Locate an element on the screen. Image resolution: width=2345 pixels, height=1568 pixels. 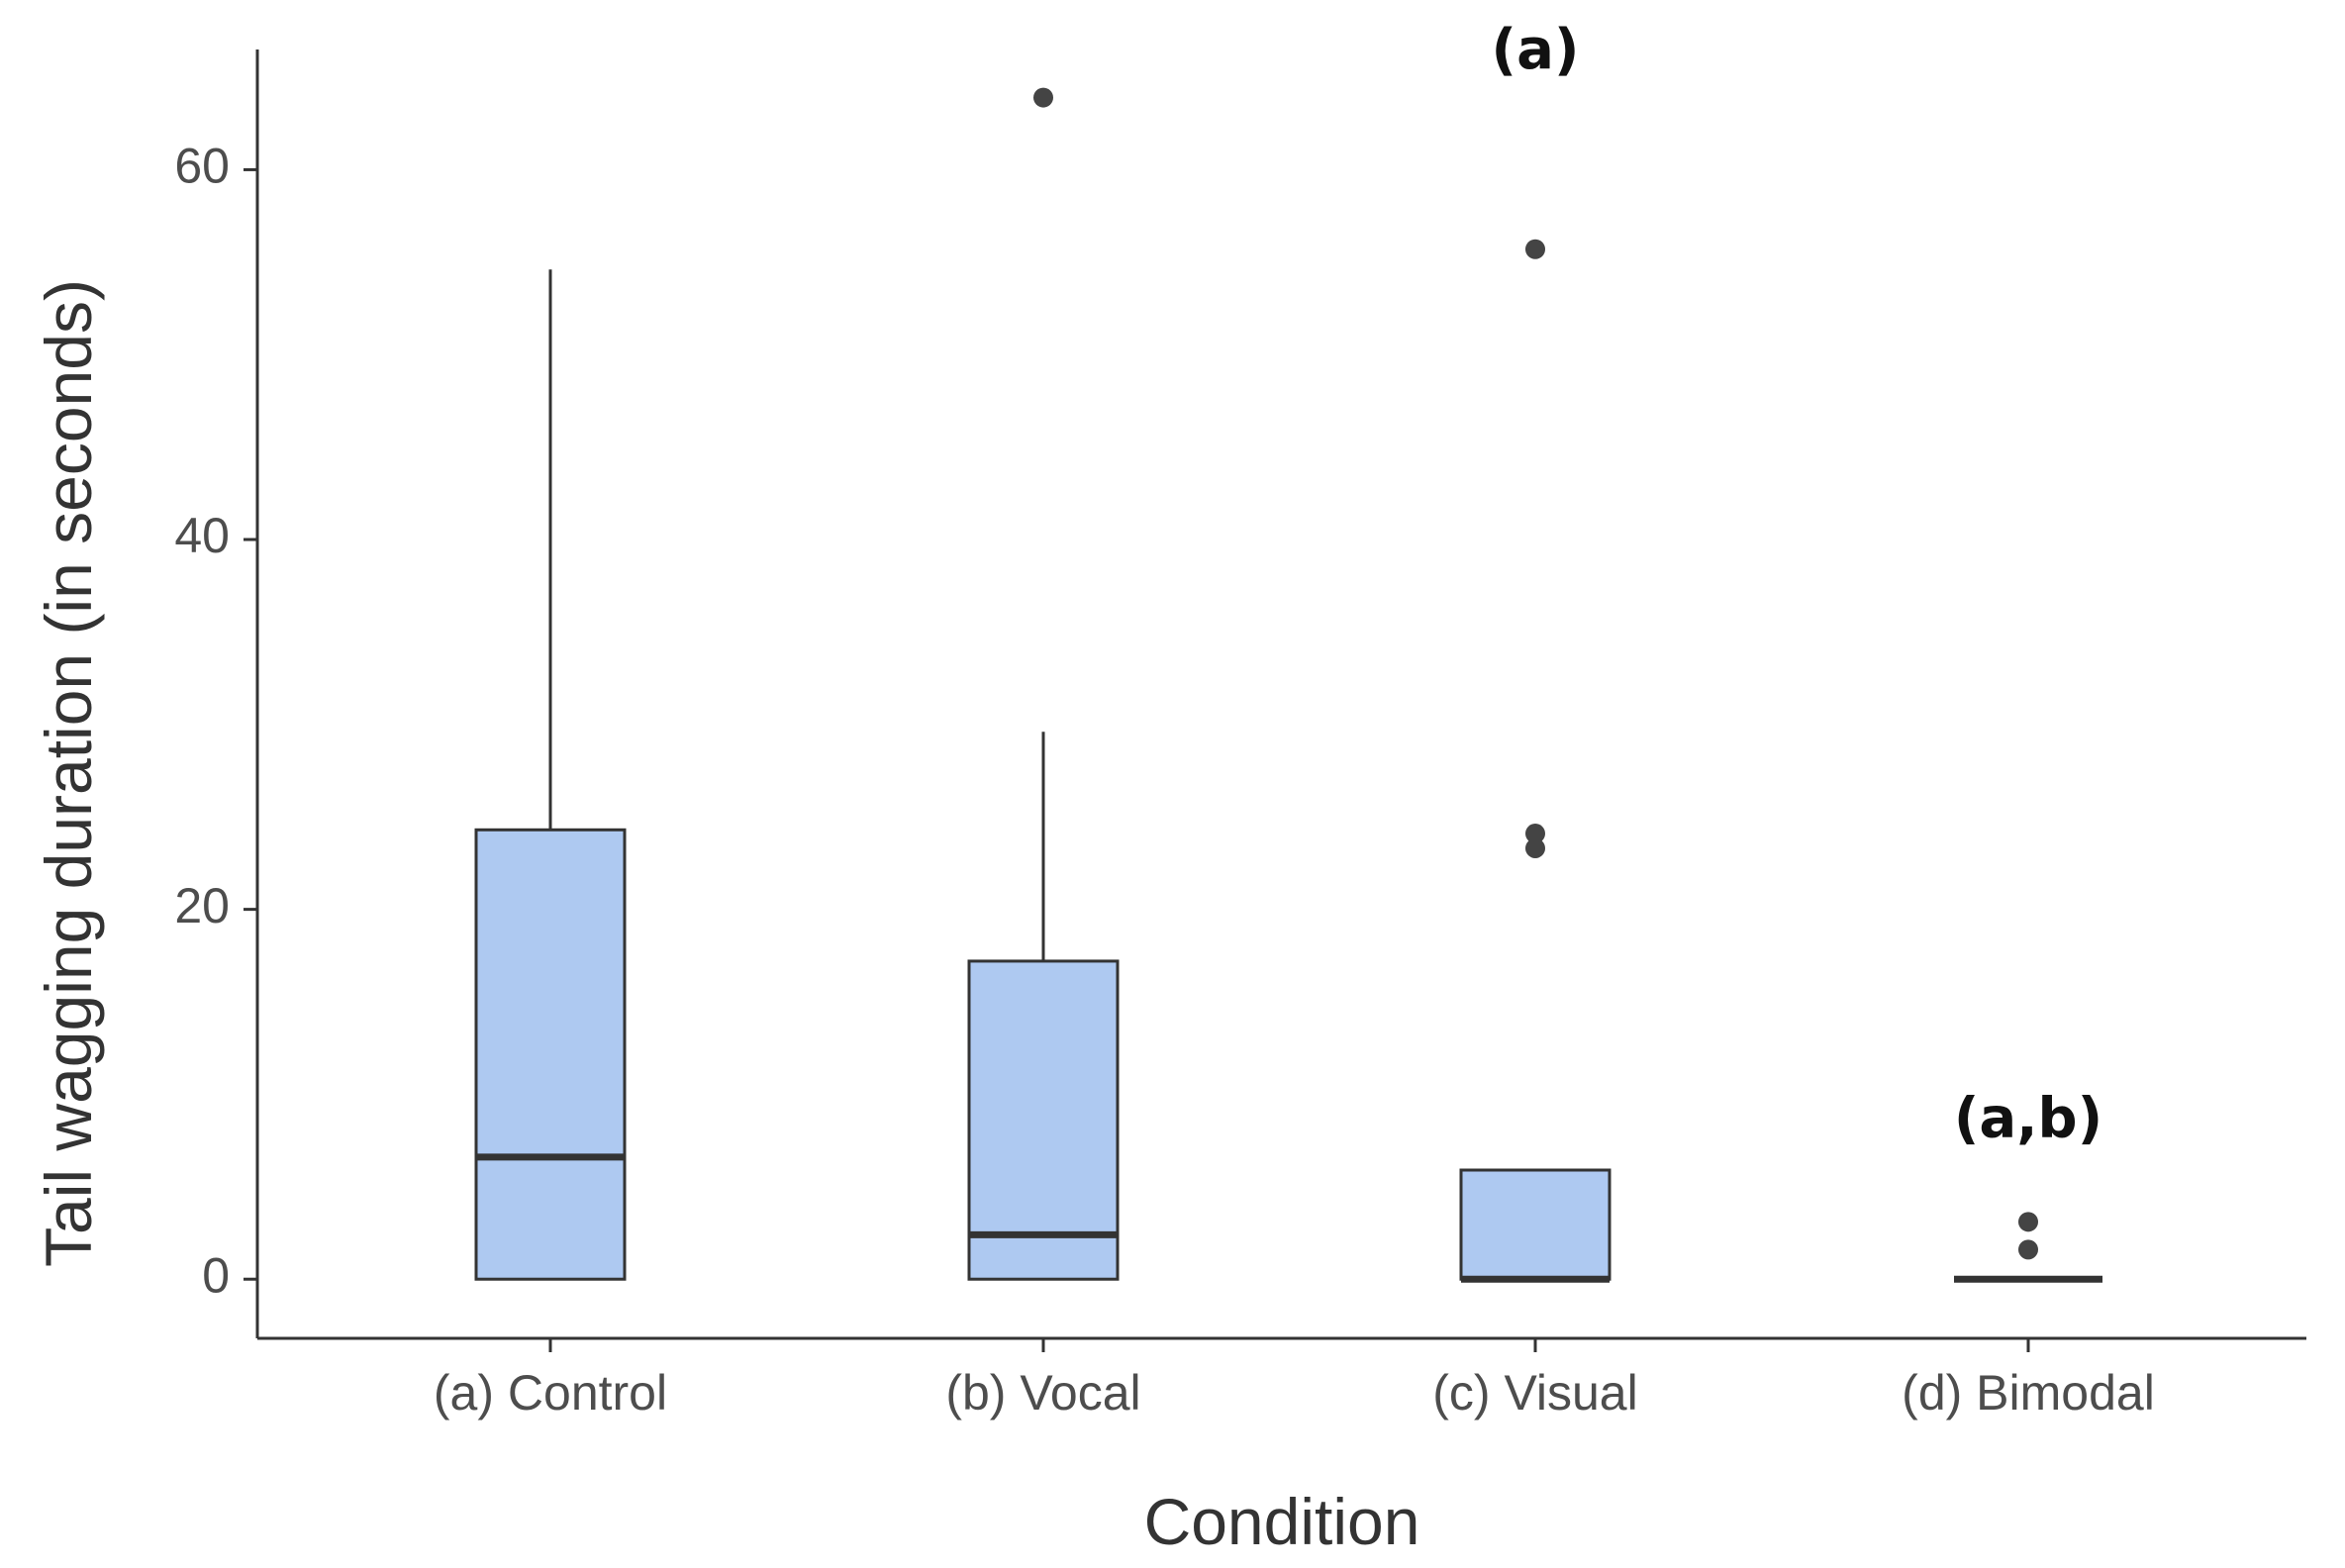
y-tick-label: 40 is located at coordinates (202, 535).